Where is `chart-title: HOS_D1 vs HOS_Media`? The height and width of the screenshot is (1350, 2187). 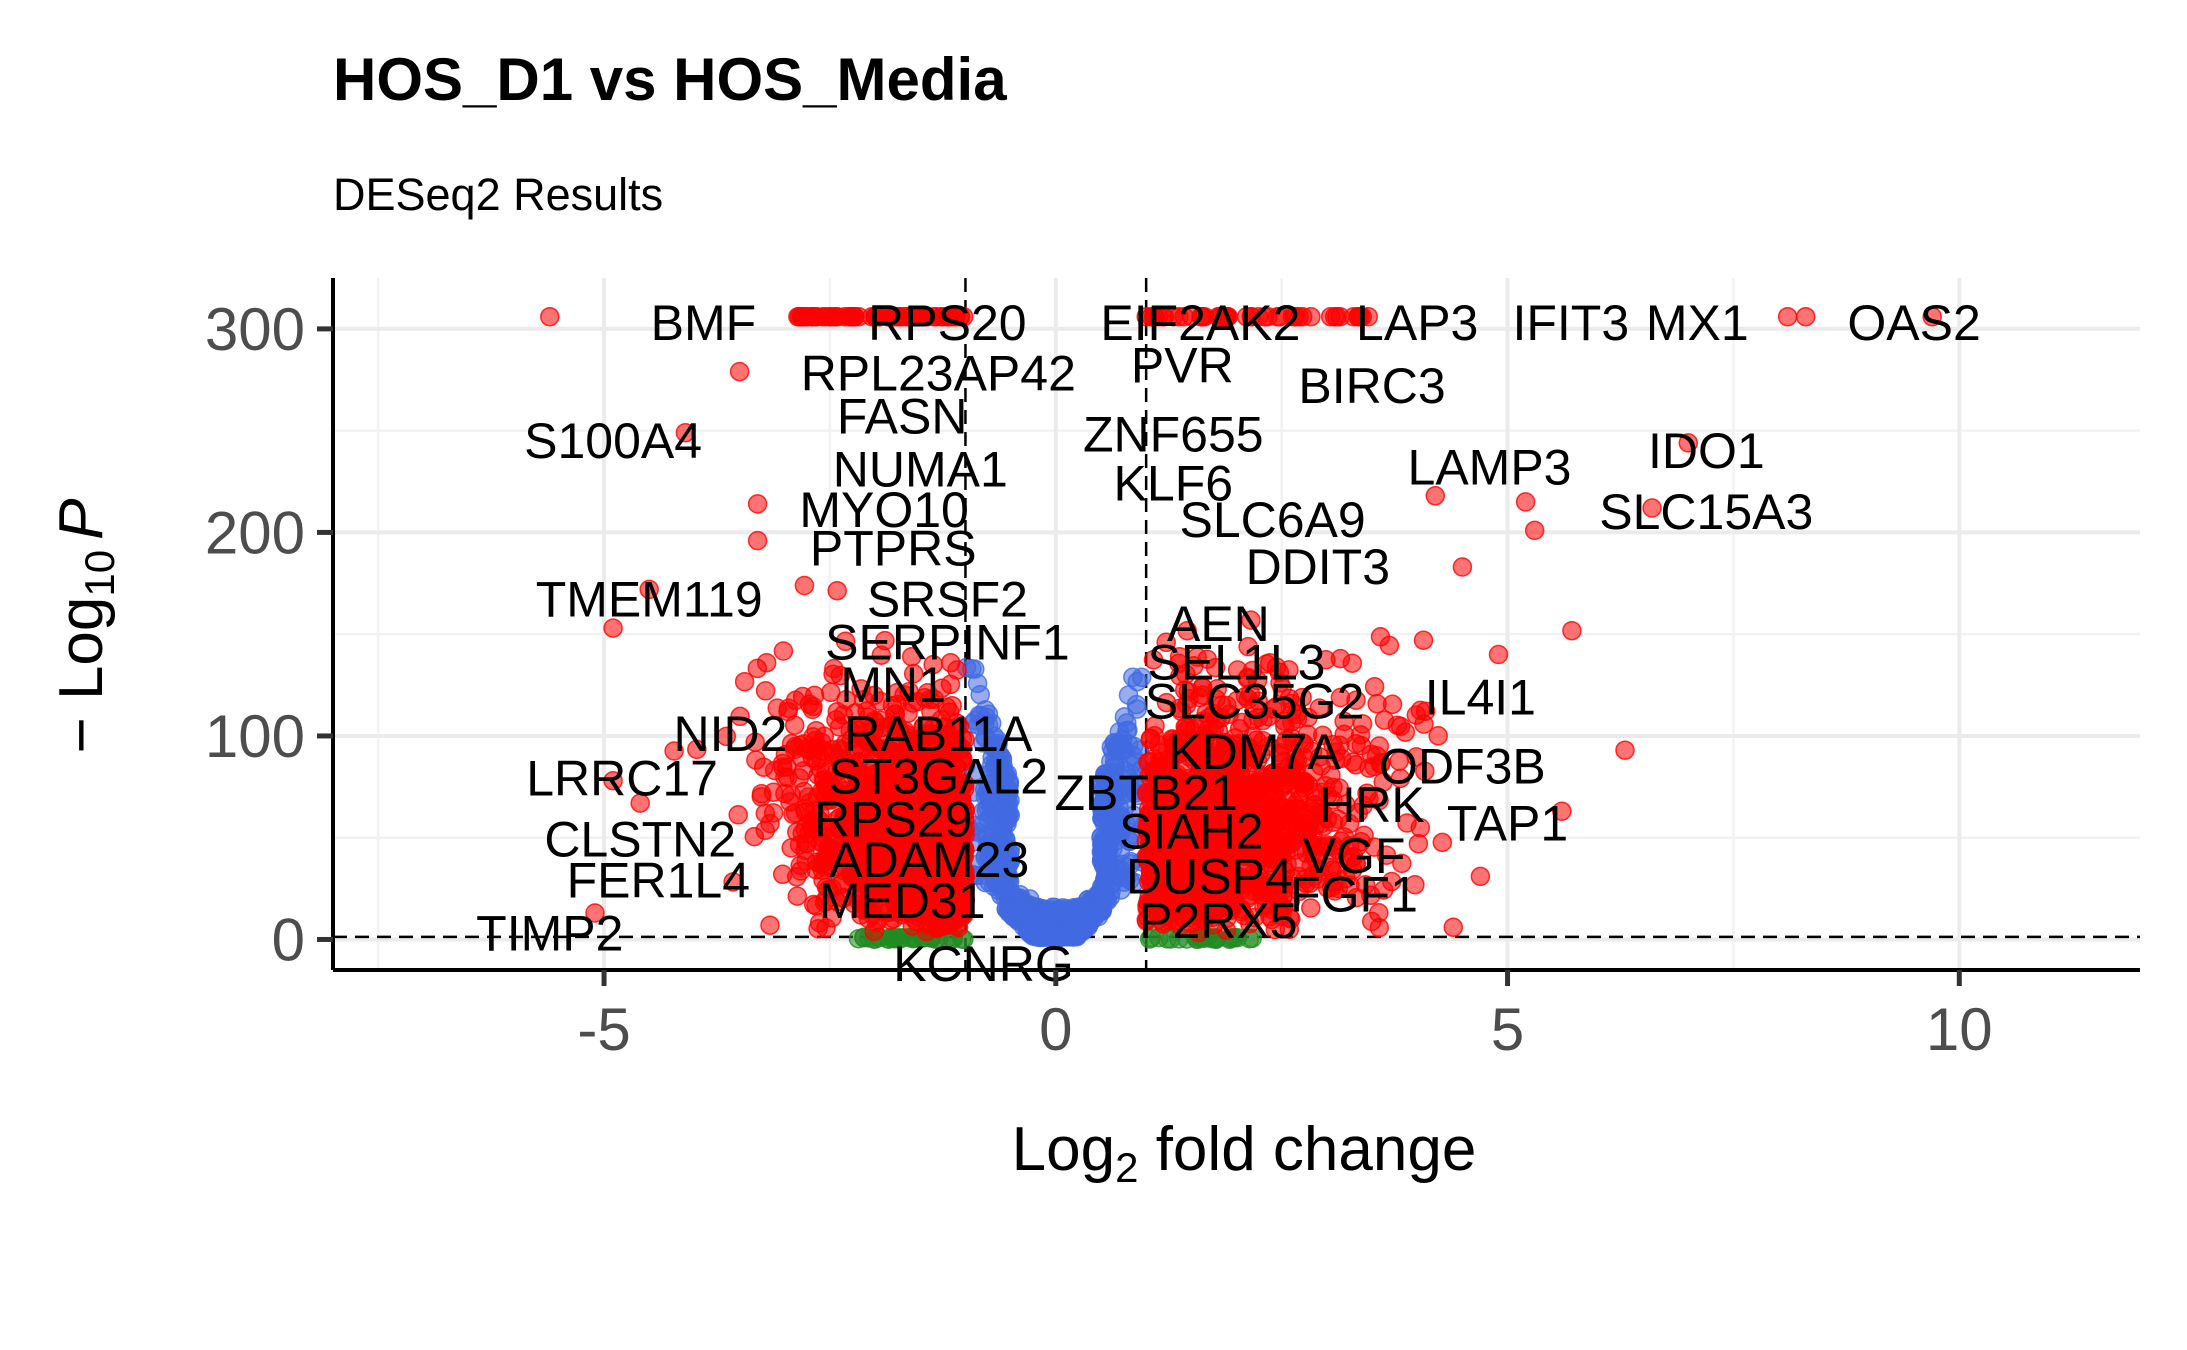
chart-title: HOS_D1 vs HOS_Media is located at coordinates (670, 79).